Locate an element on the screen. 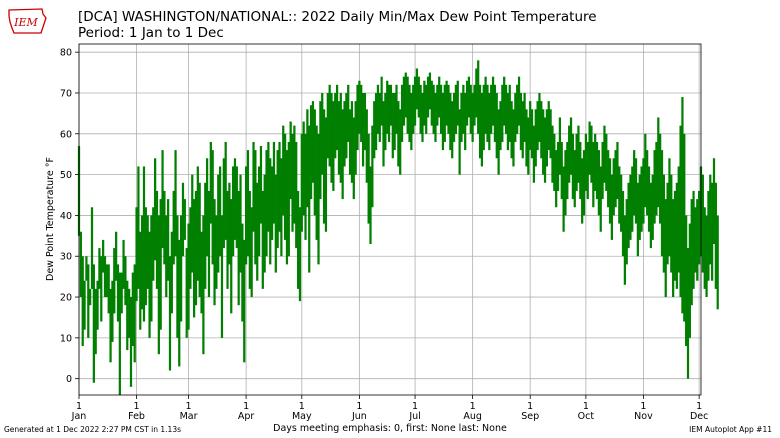 Image resolution: width=780 pixels, height=438 pixels. app-credit: IEM Autoplot App #11 is located at coordinates (730, 429).